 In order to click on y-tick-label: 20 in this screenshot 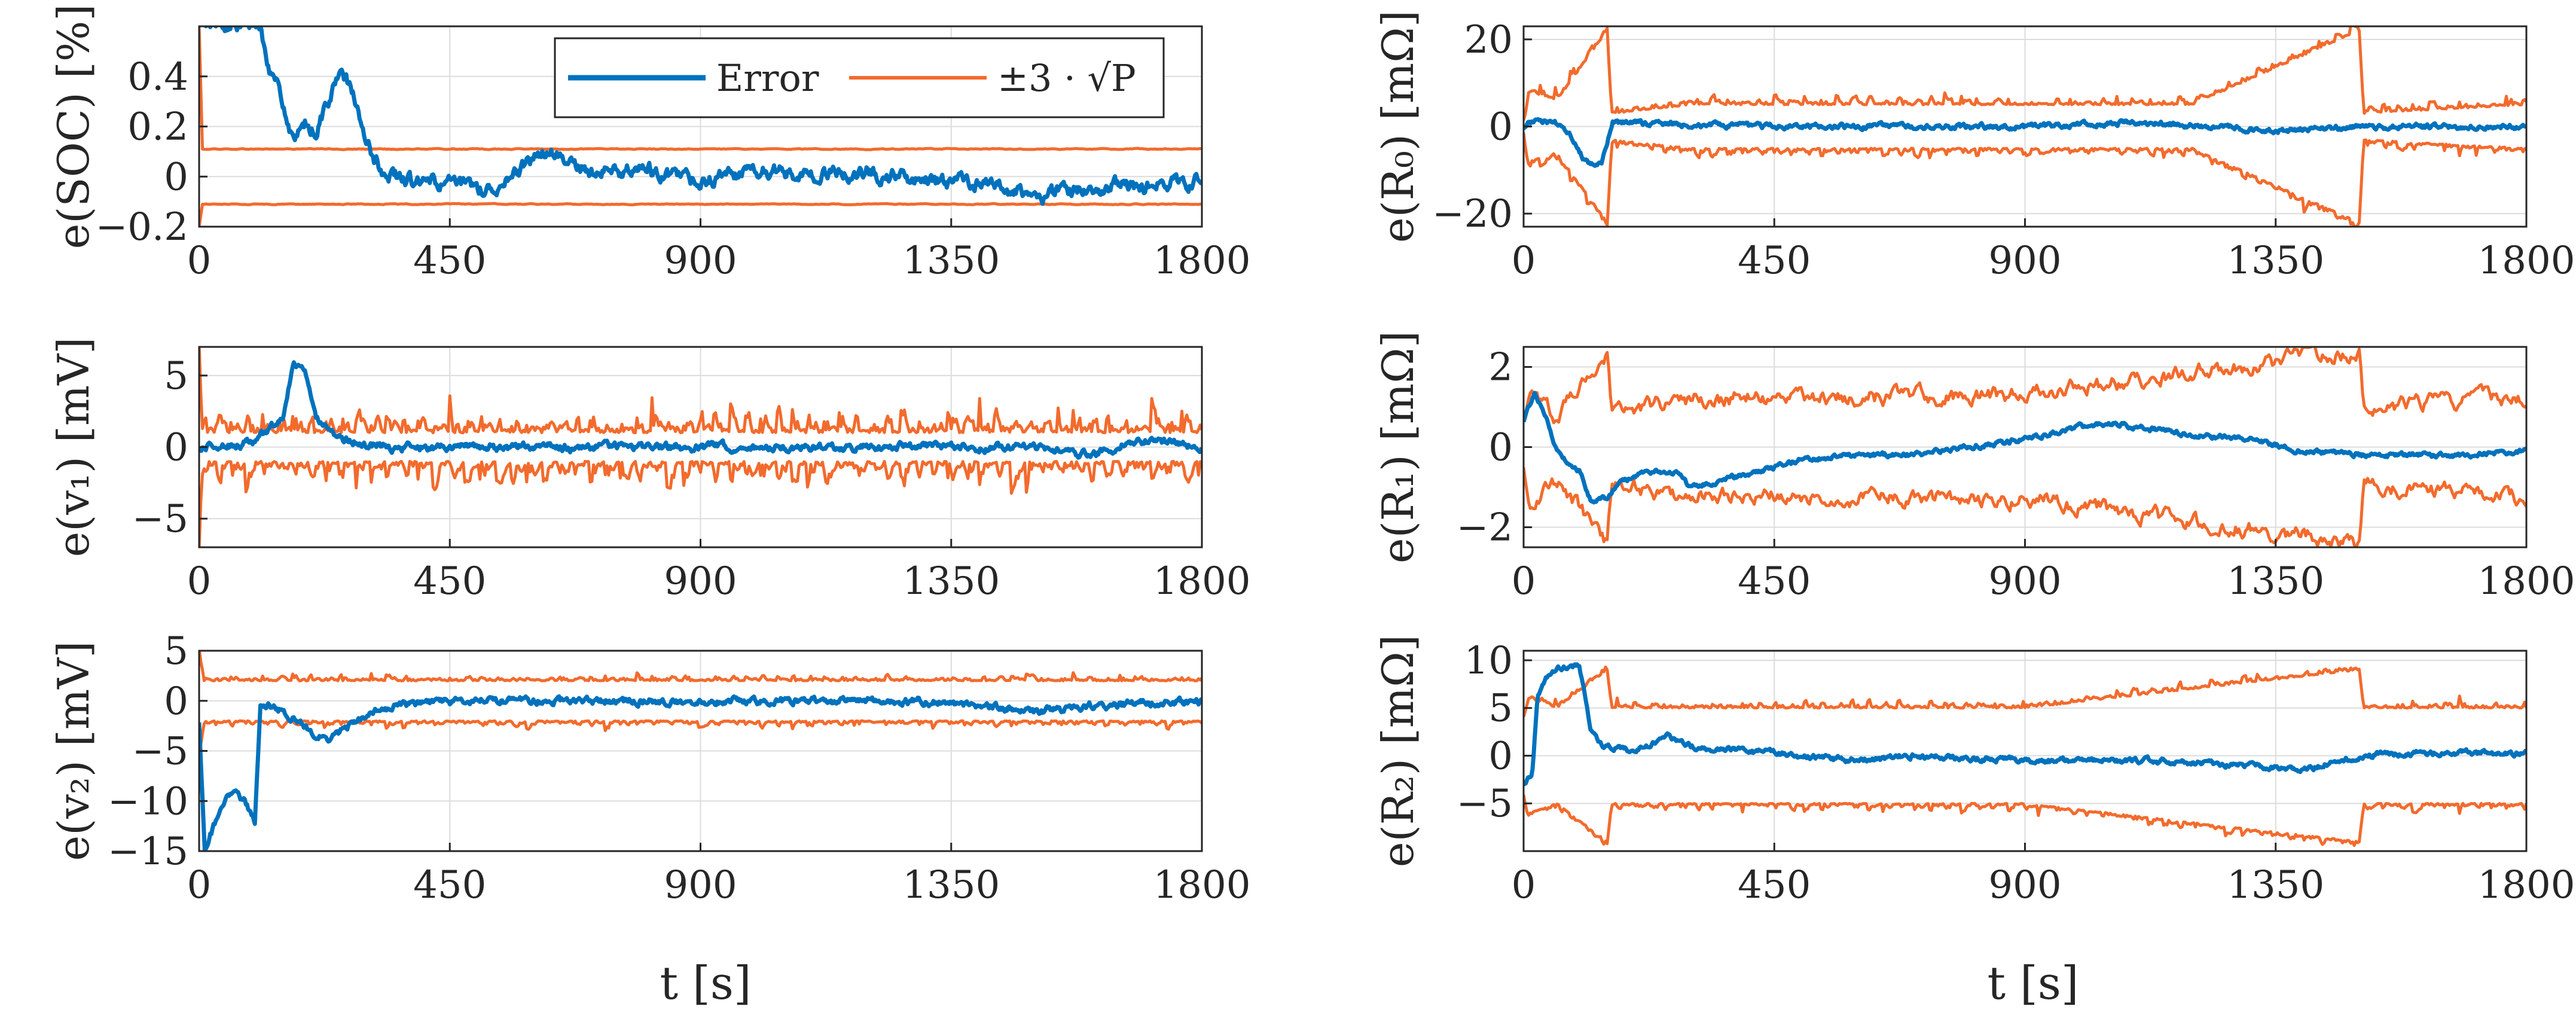, I will do `click(1489, 40)`.